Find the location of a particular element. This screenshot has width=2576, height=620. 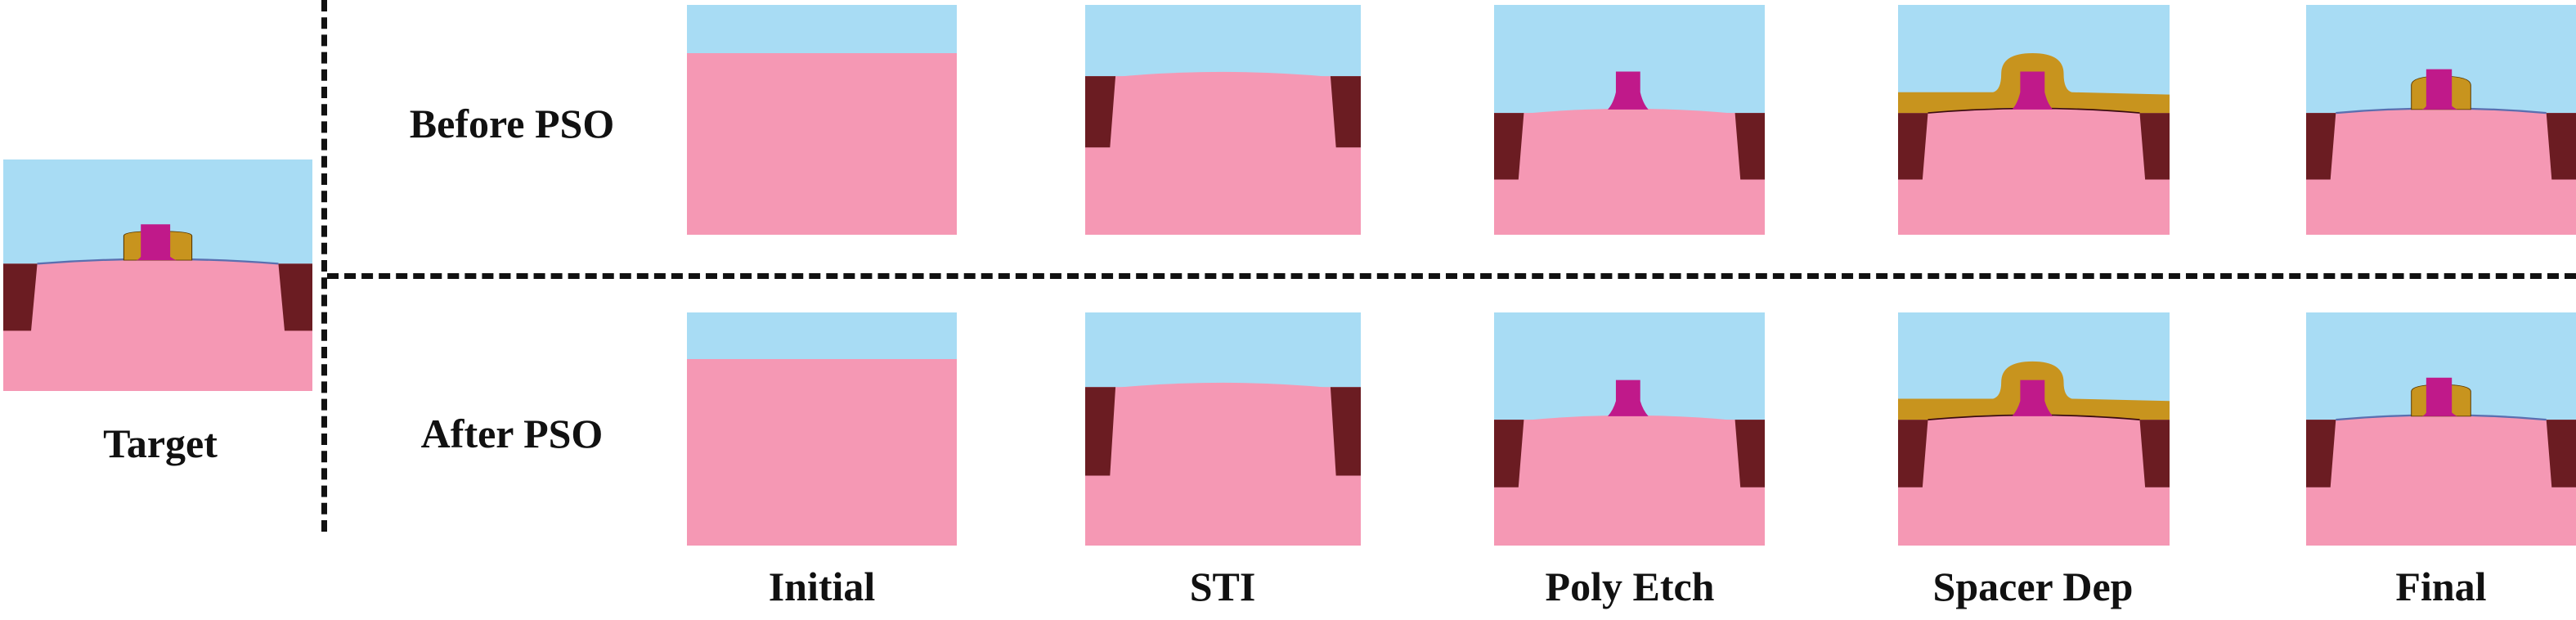

panel-after-pso-poly-etch is located at coordinates (1630, 429).